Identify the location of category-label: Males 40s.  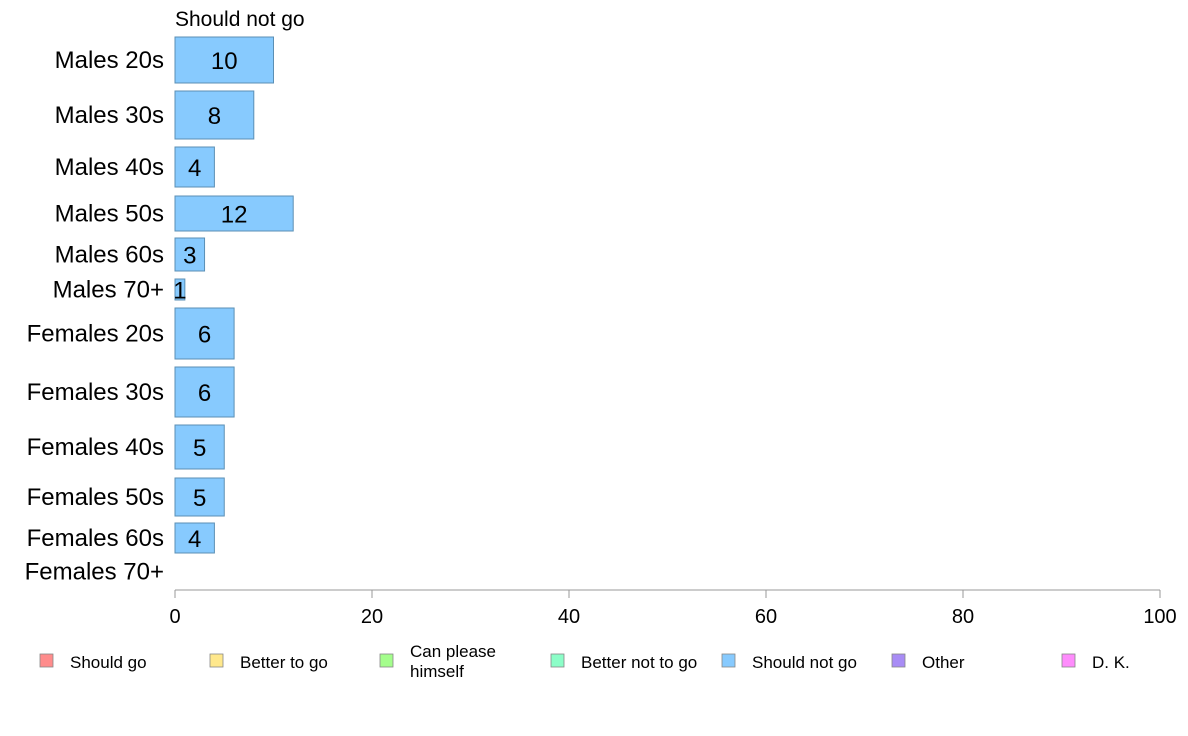
(109, 167).